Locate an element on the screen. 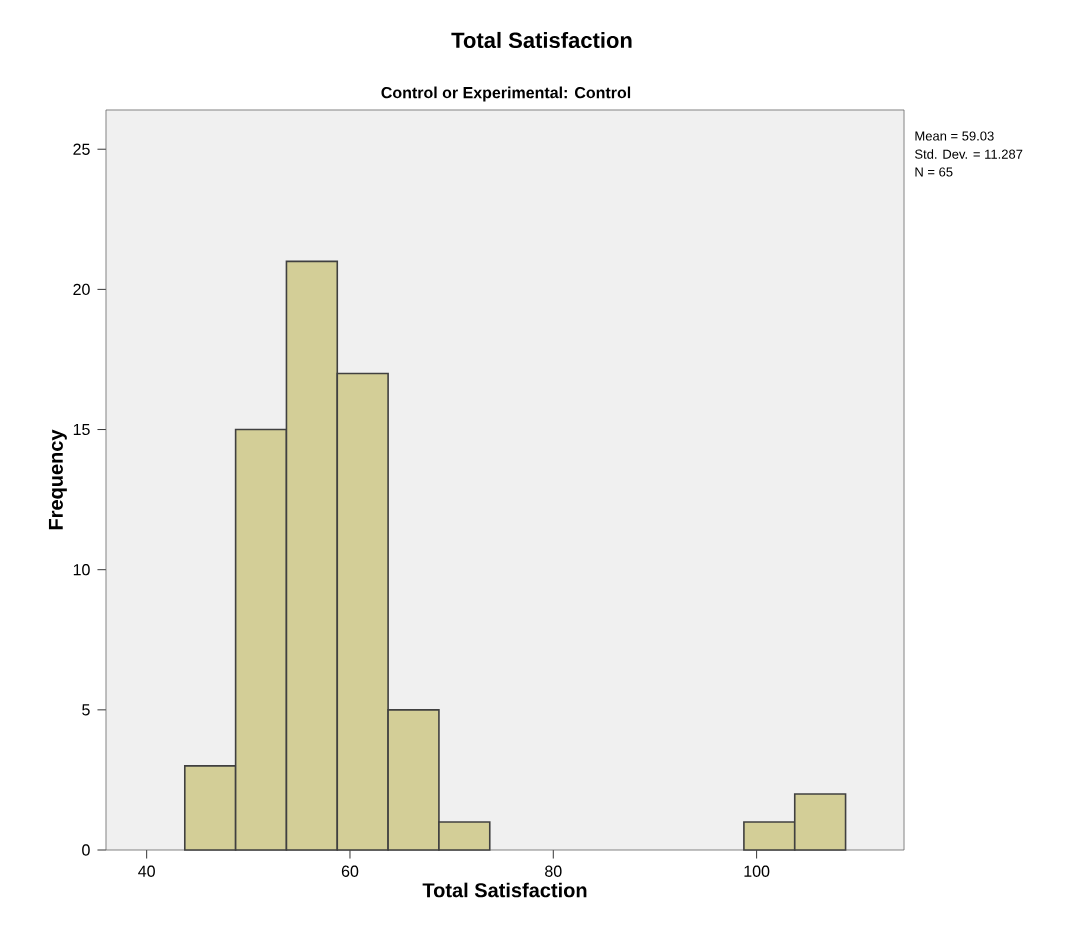  y-tick-label: 20 is located at coordinates (81, 289).